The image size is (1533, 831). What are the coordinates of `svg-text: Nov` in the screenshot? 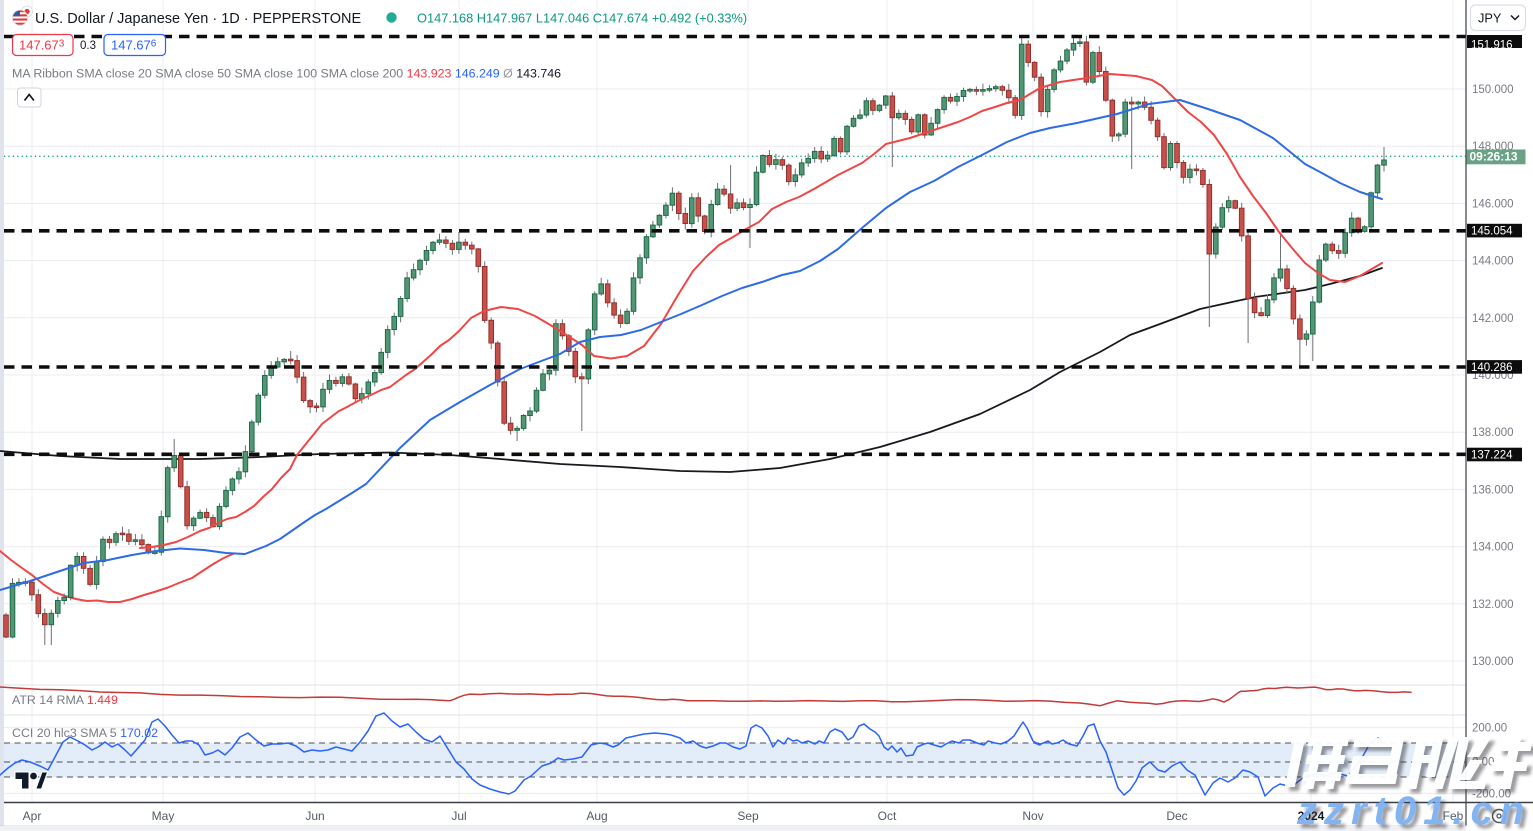 It's located at (1032, 816).